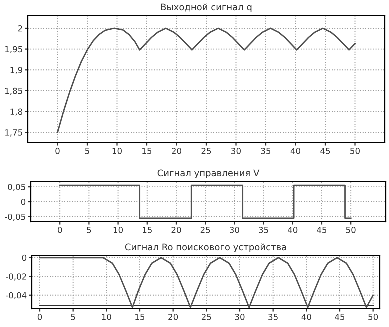 The width and height of the screenshot is (389, 327). What do you see at coordinates (20, 28) in the screenshot?
I see `y-tick-label: 2` at bounding box center [20, 28].